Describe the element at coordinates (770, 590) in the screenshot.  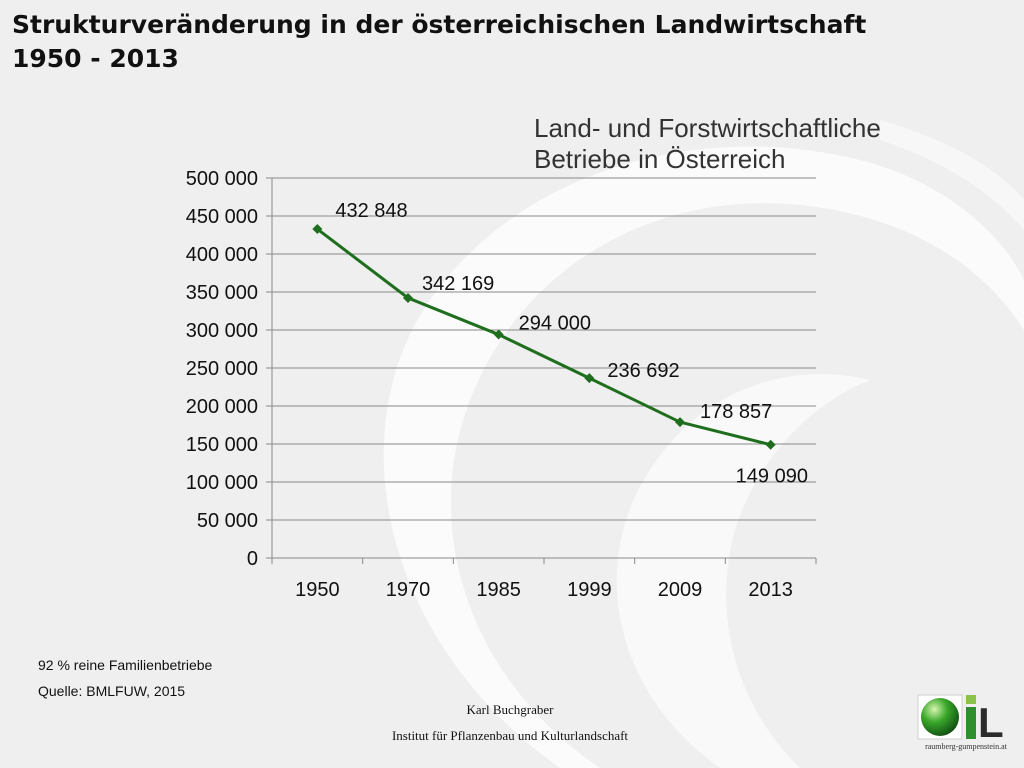
I see `x-tick-label: 2013` at that location.